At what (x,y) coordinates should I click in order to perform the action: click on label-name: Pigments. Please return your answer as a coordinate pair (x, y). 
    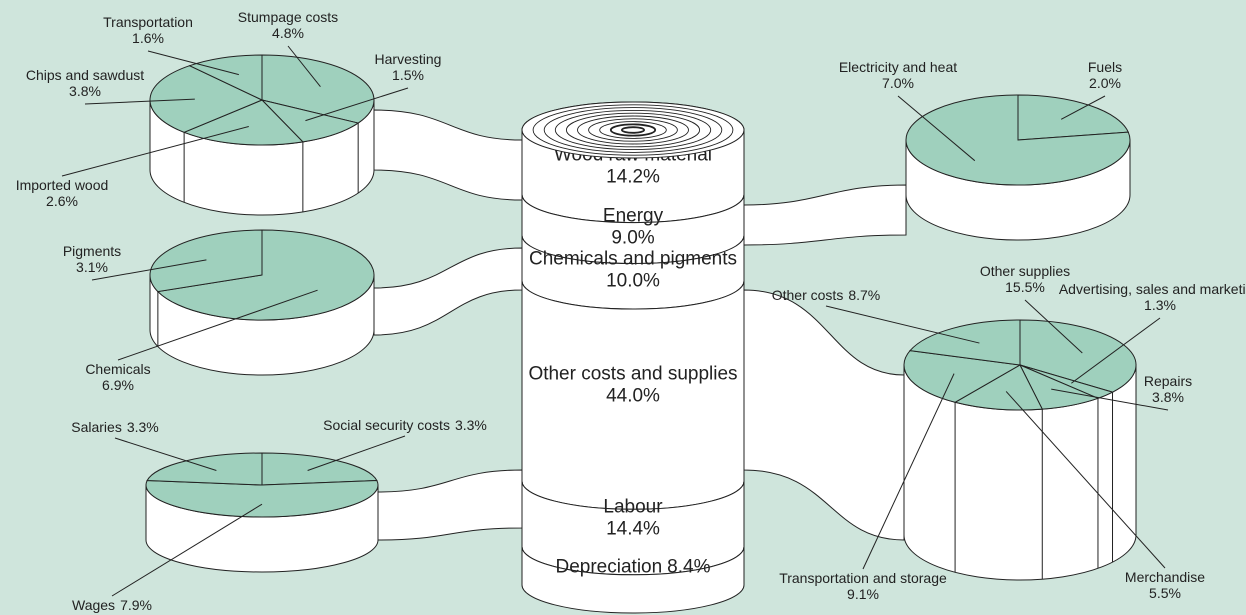
    Looking at the image, I should click on (92, 251).